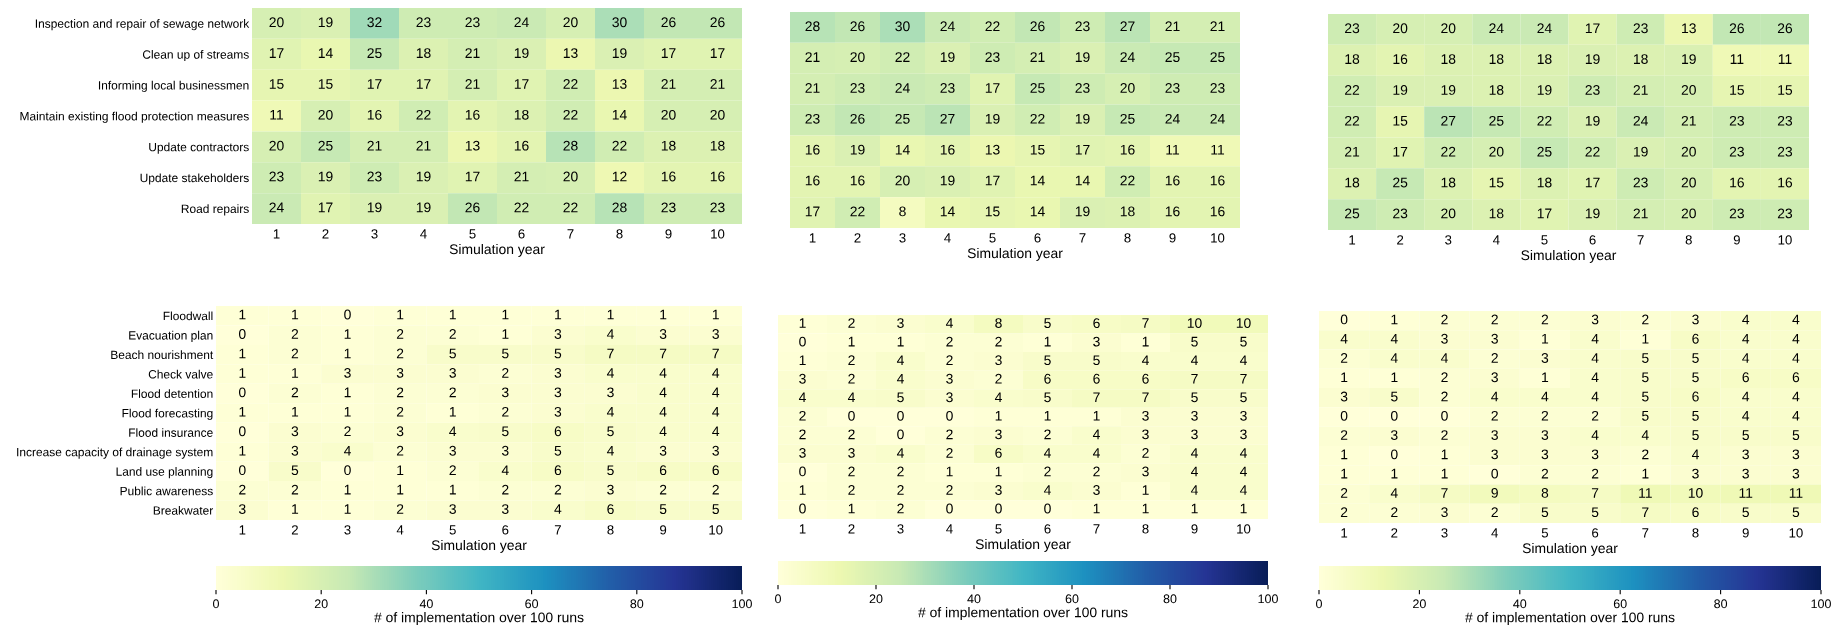 This screenshot has width=1845, height=631. Describe the element at coordinates (1170, 599) in the screenshot. I see `color-bar-label: 80` at that location.